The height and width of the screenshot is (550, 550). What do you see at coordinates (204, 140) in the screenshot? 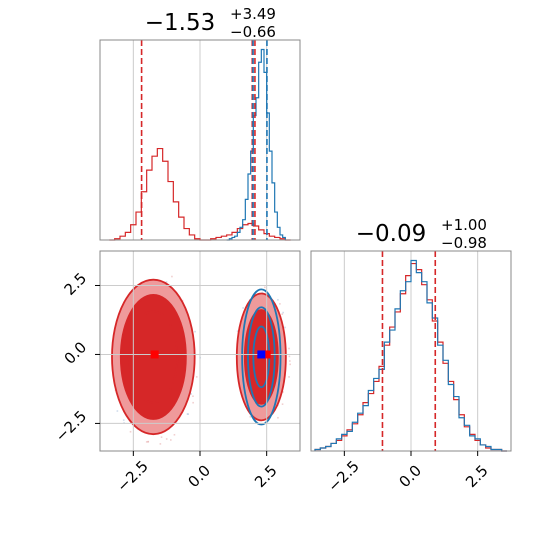
I see `marginal-x-quantile-lines` at bounding box center [204, 140].